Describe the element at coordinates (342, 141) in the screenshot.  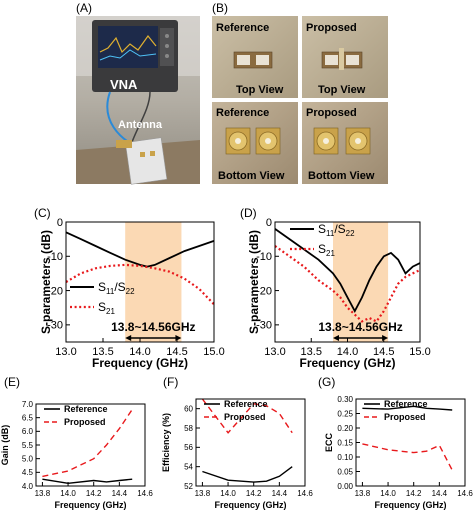
I see `connector-pair` at that location.